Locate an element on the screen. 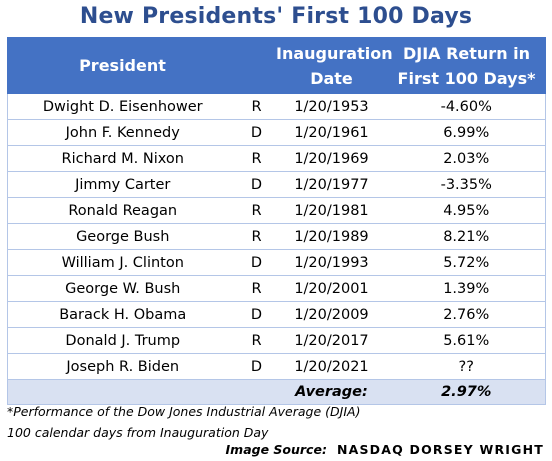 The width and height of the screenshot is (552, 461). table-row: Jimmy Carter D 1/20/1977 -3.35% is located at coordinates (276, 184).